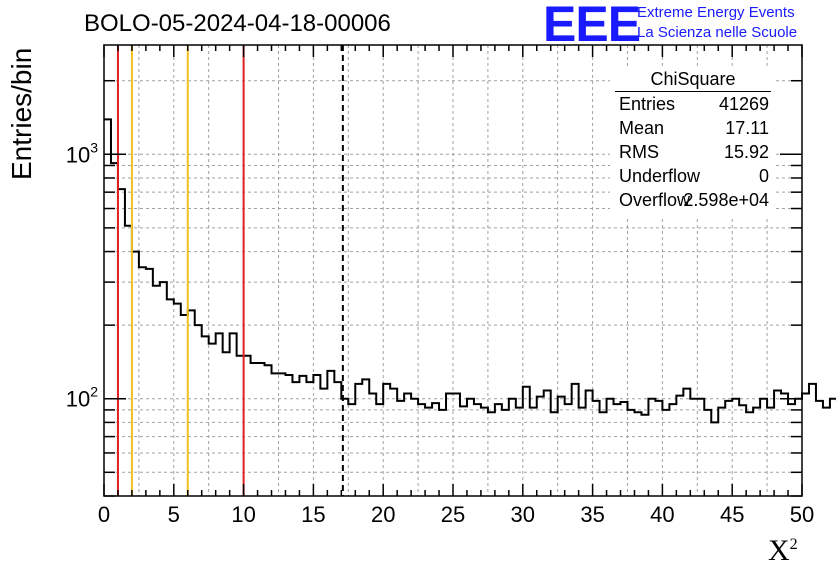 The width and height of the screenshot is (836, 572). I want to click on y-tick-label: 10³, so click(82, 153).